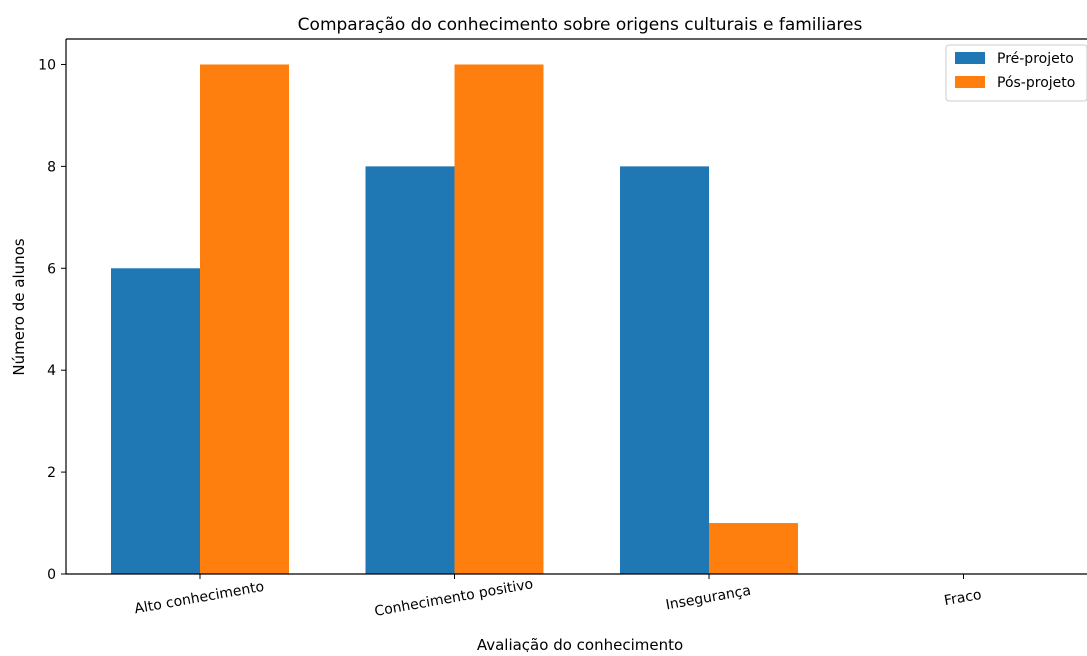 This screenshot has height=656, width=1087. Describe the element at coordinates (708, 598) in the screenshot. I see `x-tick-label: Insegurança` at that location.